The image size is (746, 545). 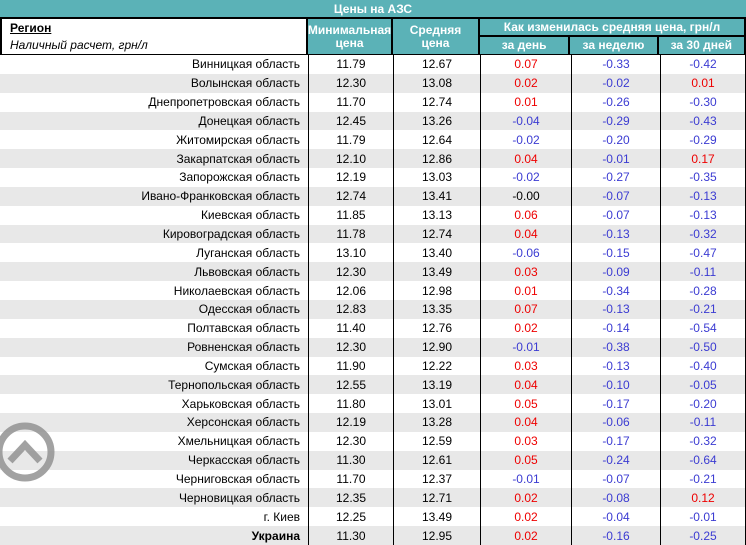 What do you see at coordinates (525, 196) in the screenshot?
I see `change-day-cell: -0.00` at bounding box center [525, 196].